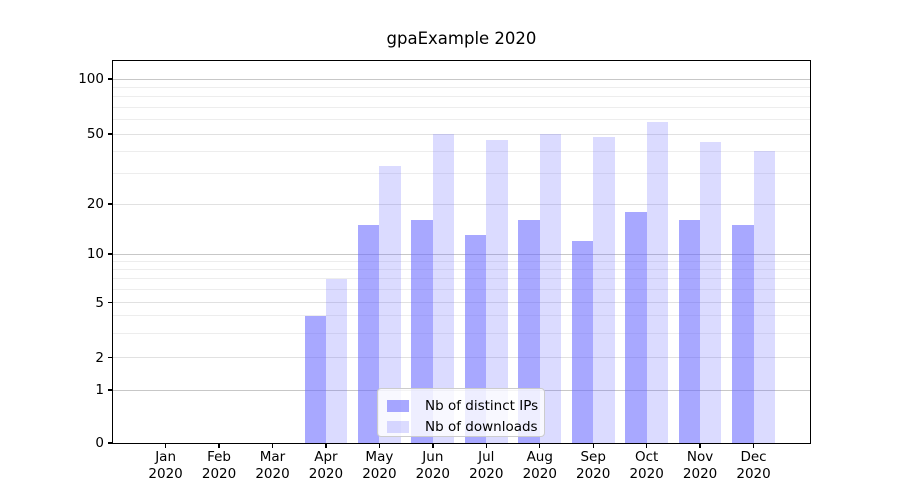  I want to click on legend: Nb of distinct IPs Nb of downloads, so click(461, 412).